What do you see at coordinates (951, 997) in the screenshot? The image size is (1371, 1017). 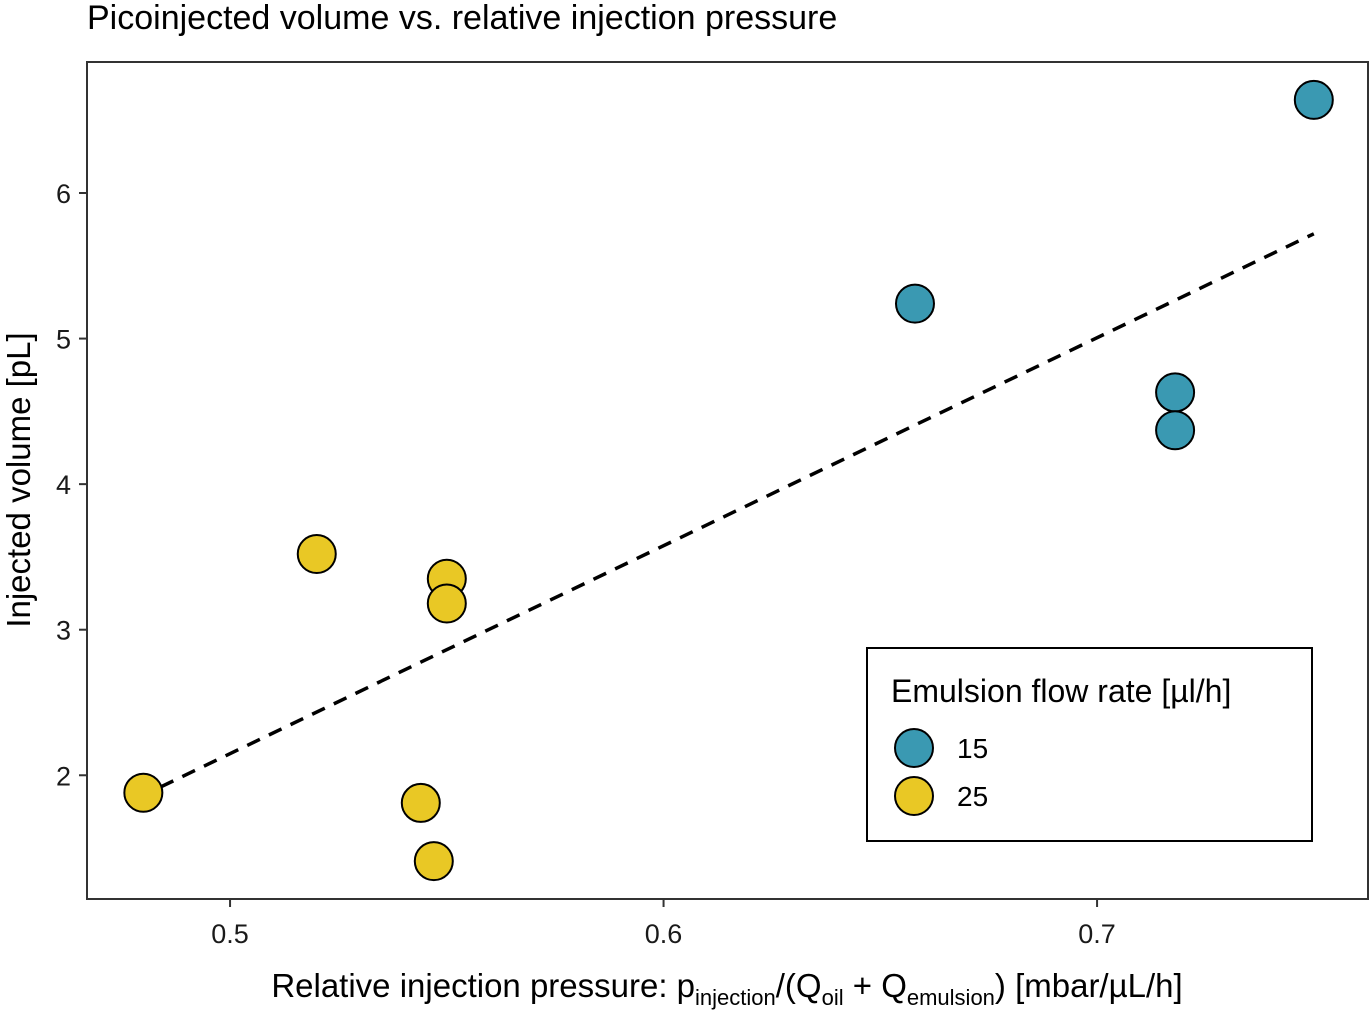 I see `x-axis-title-sub-emulsion: emulsion` at bounding box center [951, 997].